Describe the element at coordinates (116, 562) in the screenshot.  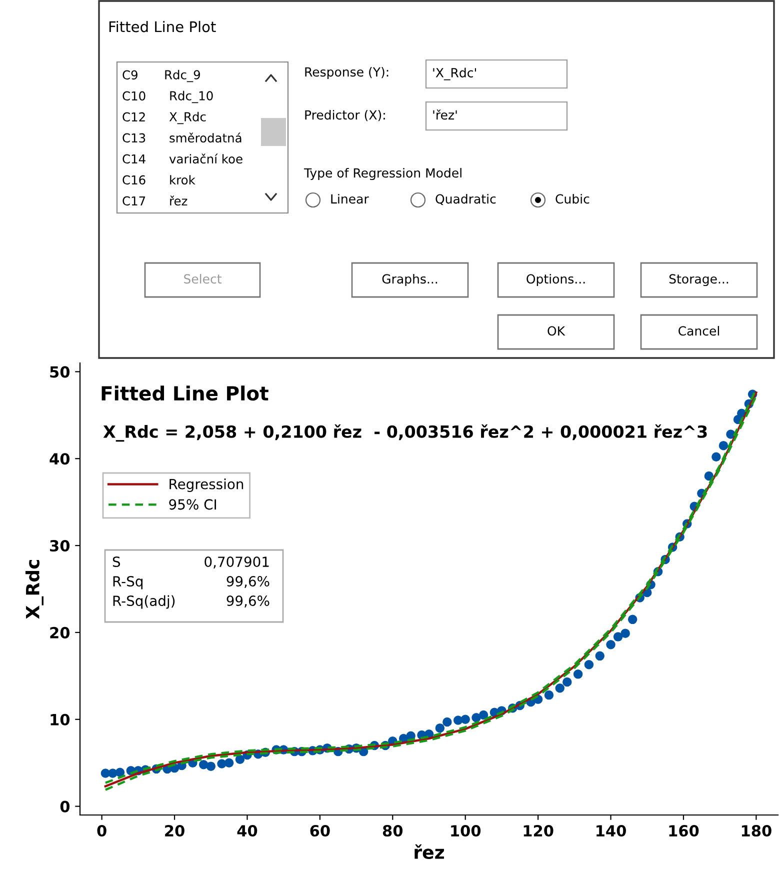
I see `annotation: S` at that location.